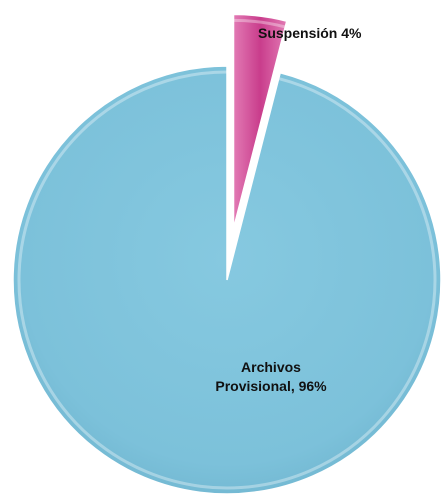 Image resolution: width=441 pixels, height=495 pixels. What do you see at coordinates (259, 23) in the screenshot?
I see `pie-slice-suspension-bevel` at bounding box center [259, 23].